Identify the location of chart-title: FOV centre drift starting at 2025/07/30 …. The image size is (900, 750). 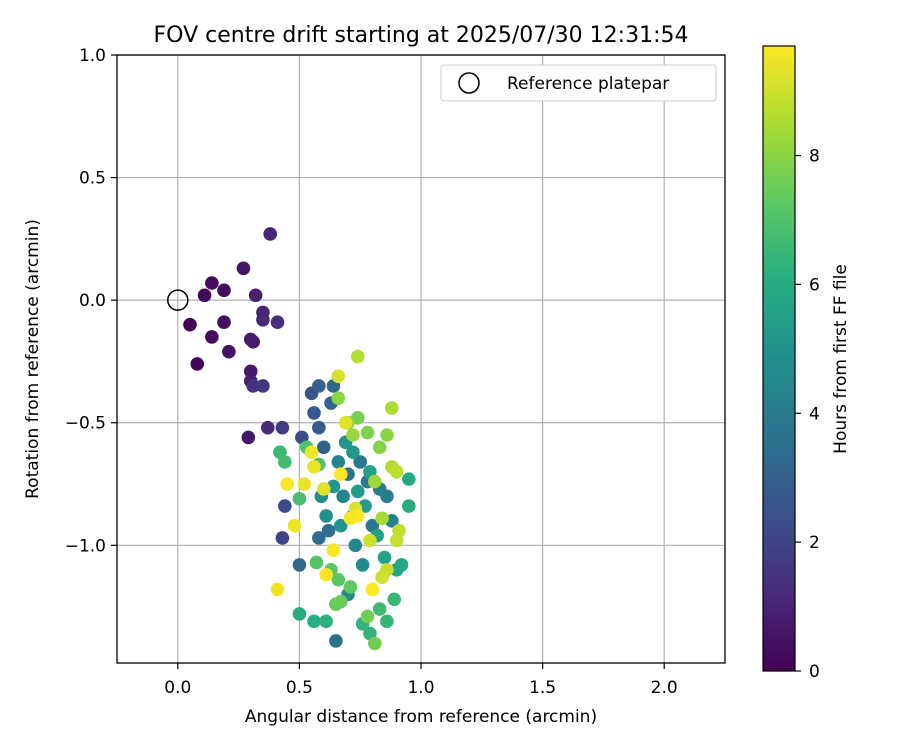
(421, 35).